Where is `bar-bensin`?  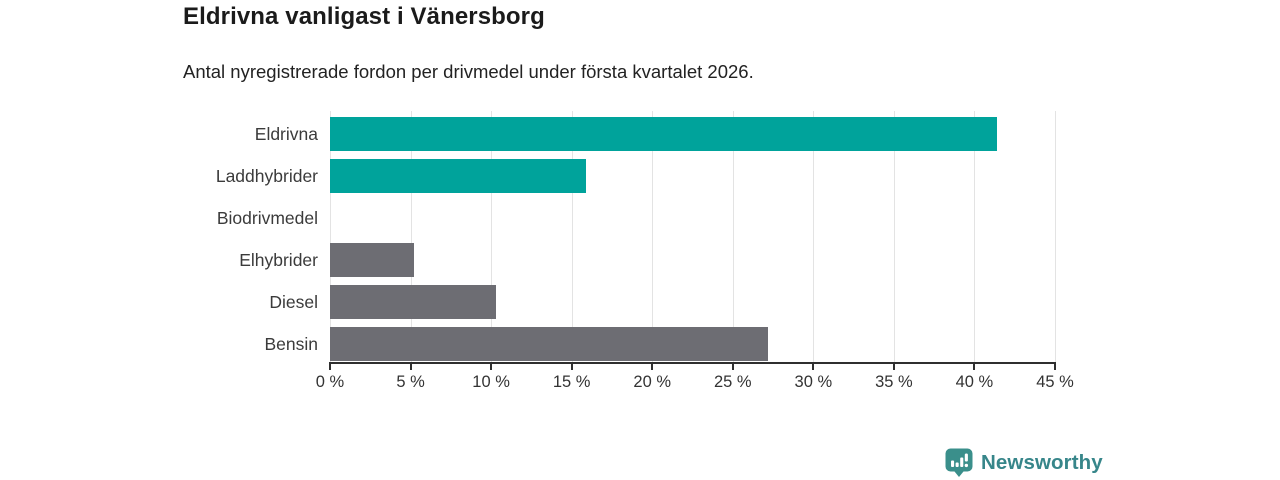 bar-bensin is located at coordinates (549, 344).